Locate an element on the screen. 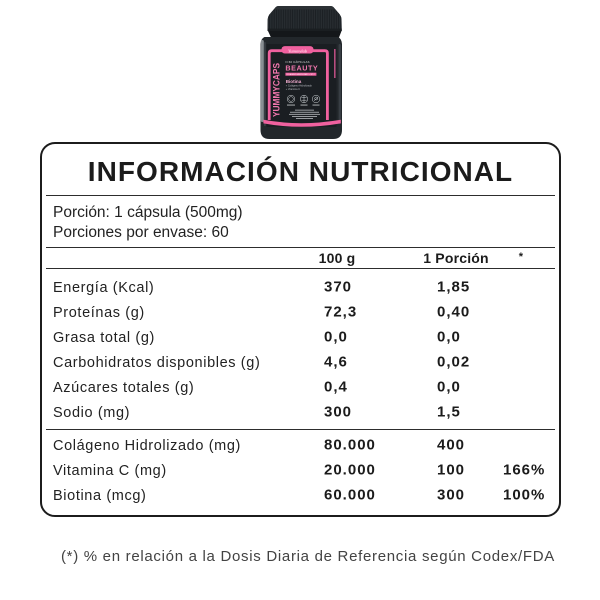 This screenshot has height=600, width=600. svg-text: N:60 CÁPSULAS is located at coordinates (298, 62).